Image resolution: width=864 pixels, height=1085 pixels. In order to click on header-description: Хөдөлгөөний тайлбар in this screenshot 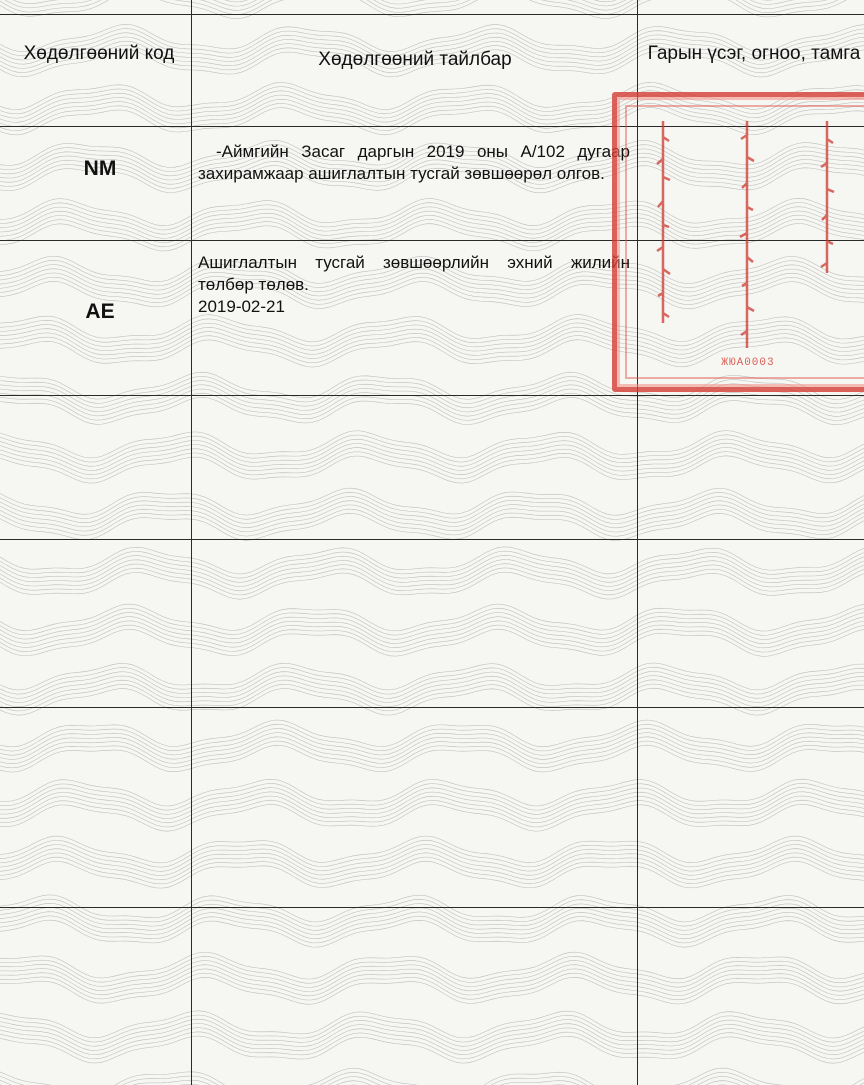, I will do `click(415, 59)`.